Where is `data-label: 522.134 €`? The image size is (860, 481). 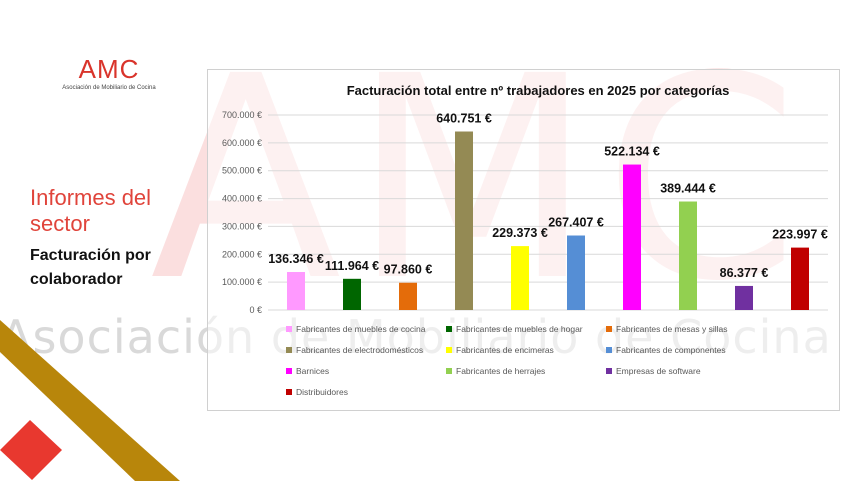 data-label: 522.134 € is located at coordinates (632, 152).